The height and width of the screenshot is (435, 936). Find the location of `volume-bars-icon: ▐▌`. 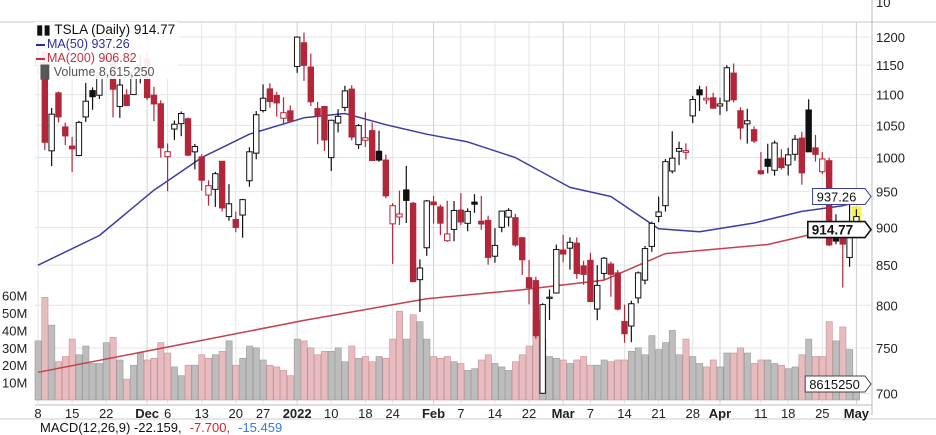

volume-bars-icon: ▐▌ is located at coordinates (45, 72).